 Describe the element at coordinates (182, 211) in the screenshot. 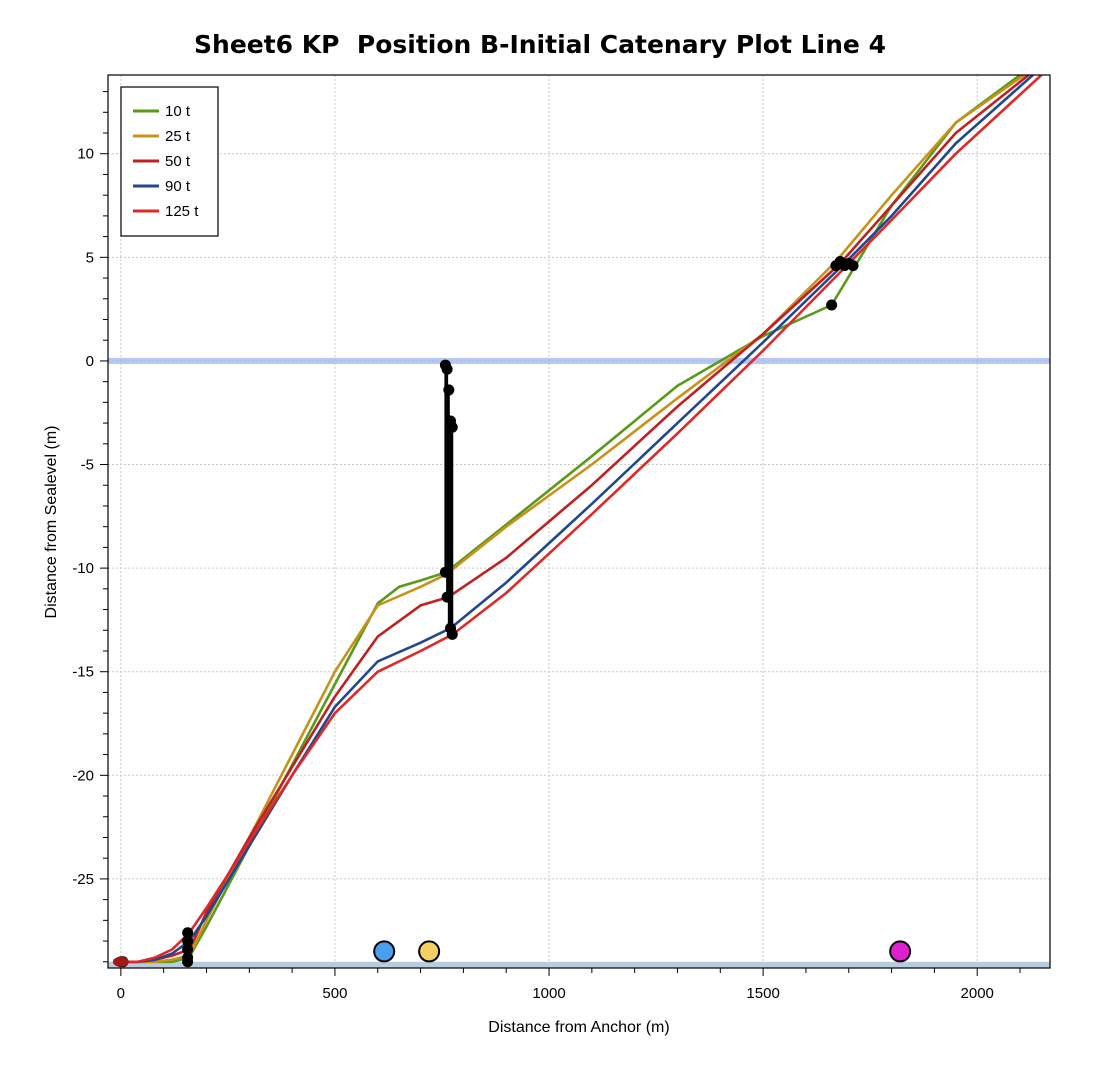

I see `legend-label-4: 125 t` at that location.